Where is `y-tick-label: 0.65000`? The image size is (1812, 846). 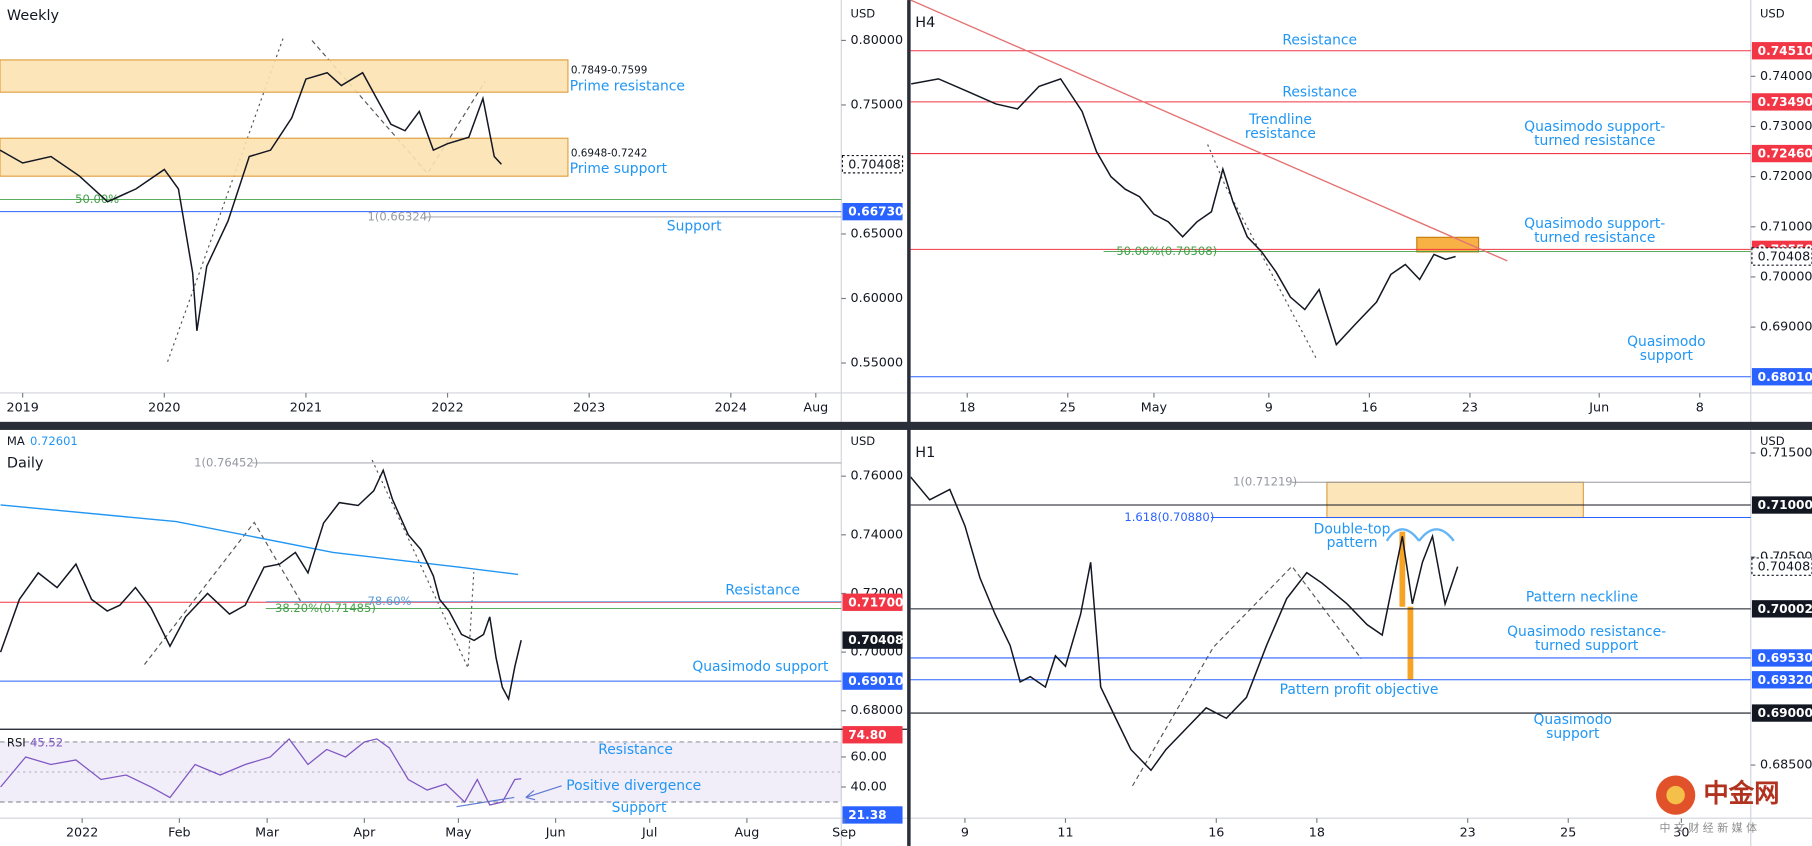 y-tick-label: 0.65000 is located at coordinates (877, 232).